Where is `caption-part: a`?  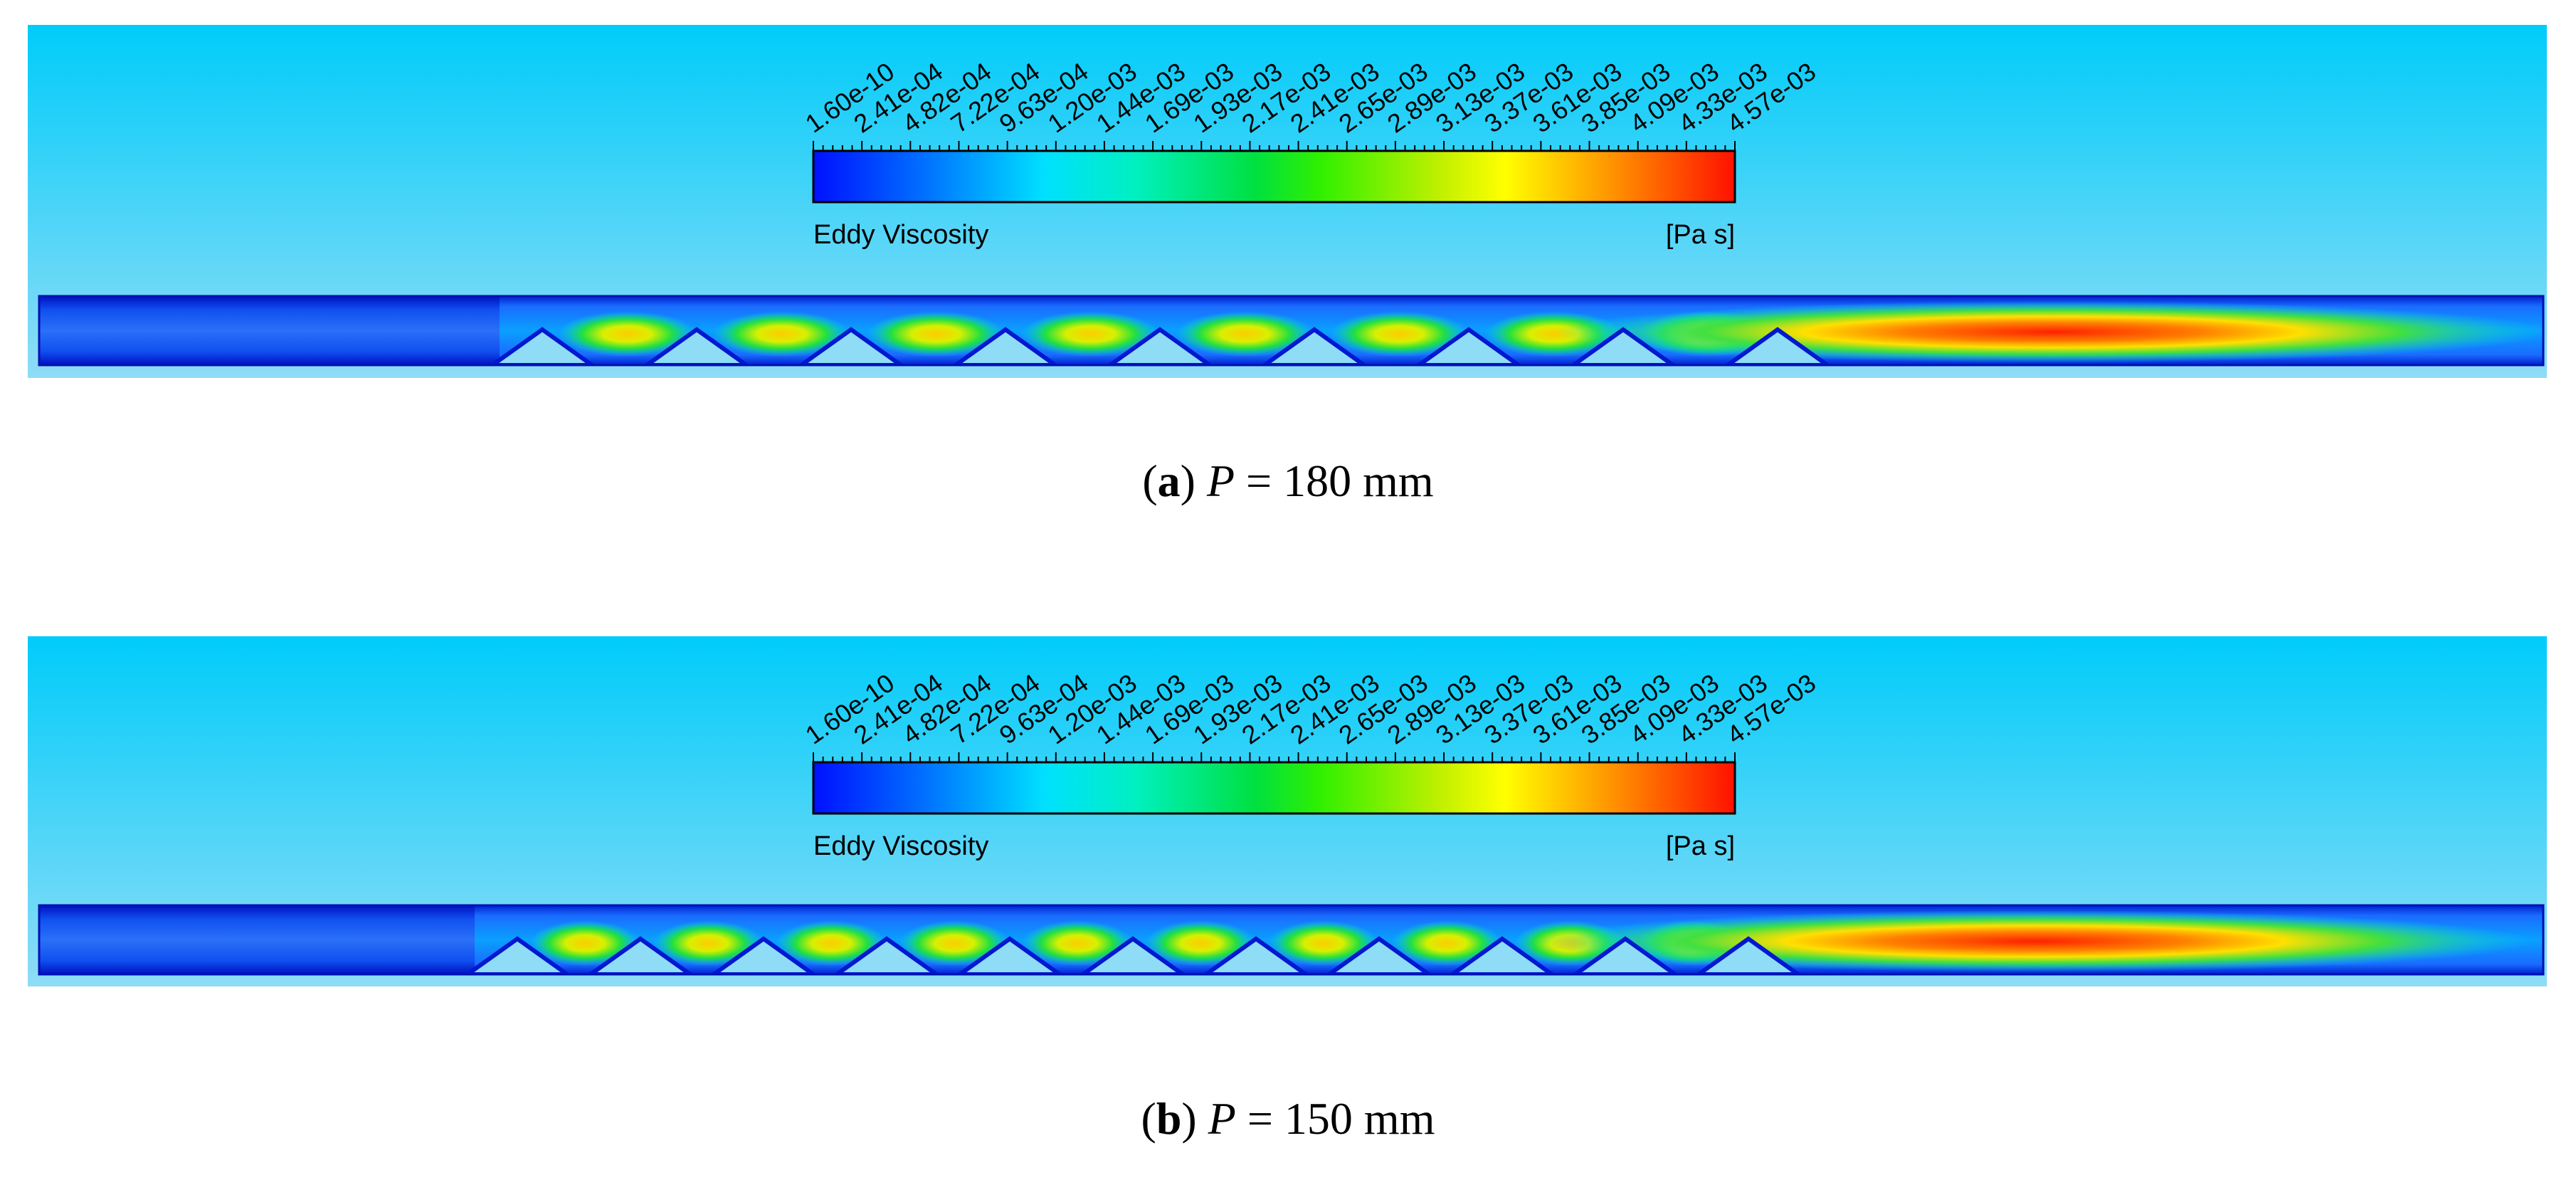 caption-part: a is located at coordinates (1169, 481).